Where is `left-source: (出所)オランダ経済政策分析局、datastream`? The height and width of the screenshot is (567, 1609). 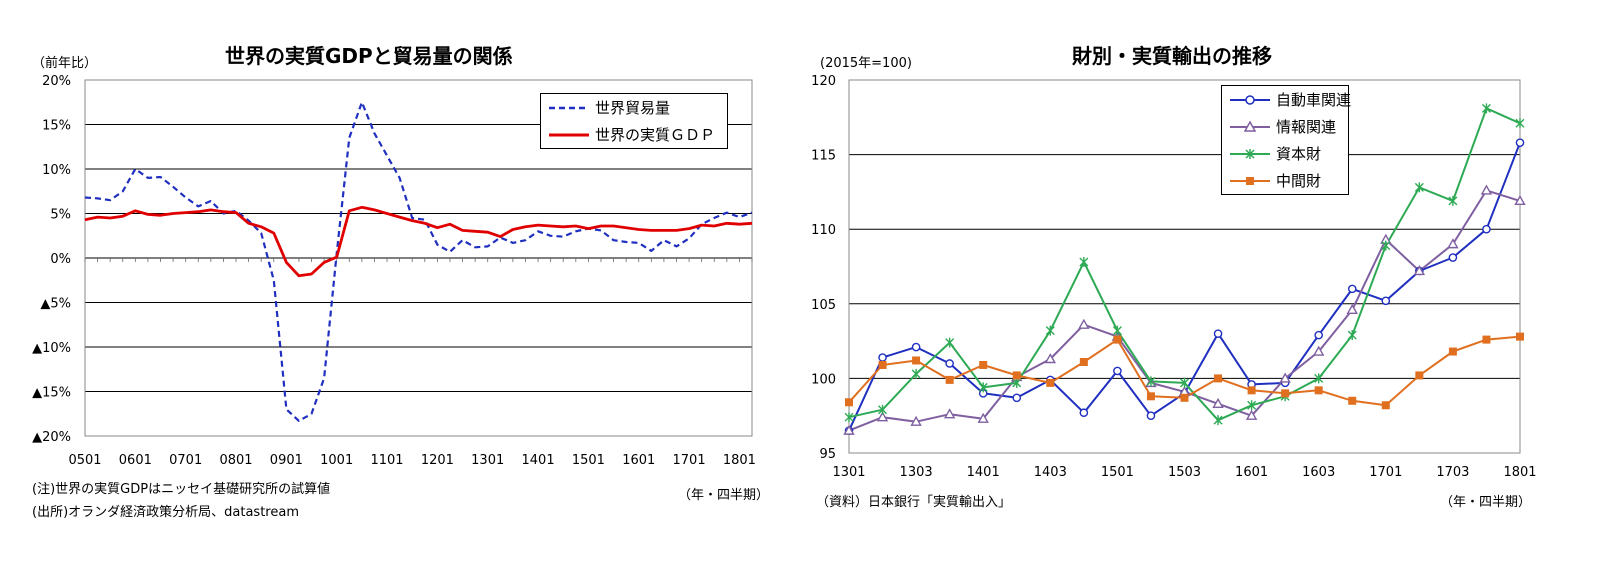
left-source: (出所)オランダ経済政策分析局、datastream is located at coordinates (165, 512).